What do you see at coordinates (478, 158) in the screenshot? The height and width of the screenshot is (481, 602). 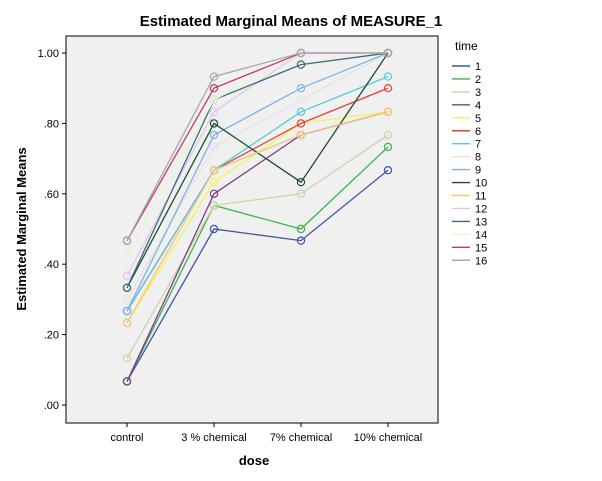 I see `legend-label: 8` at bounding box center [478, 158].